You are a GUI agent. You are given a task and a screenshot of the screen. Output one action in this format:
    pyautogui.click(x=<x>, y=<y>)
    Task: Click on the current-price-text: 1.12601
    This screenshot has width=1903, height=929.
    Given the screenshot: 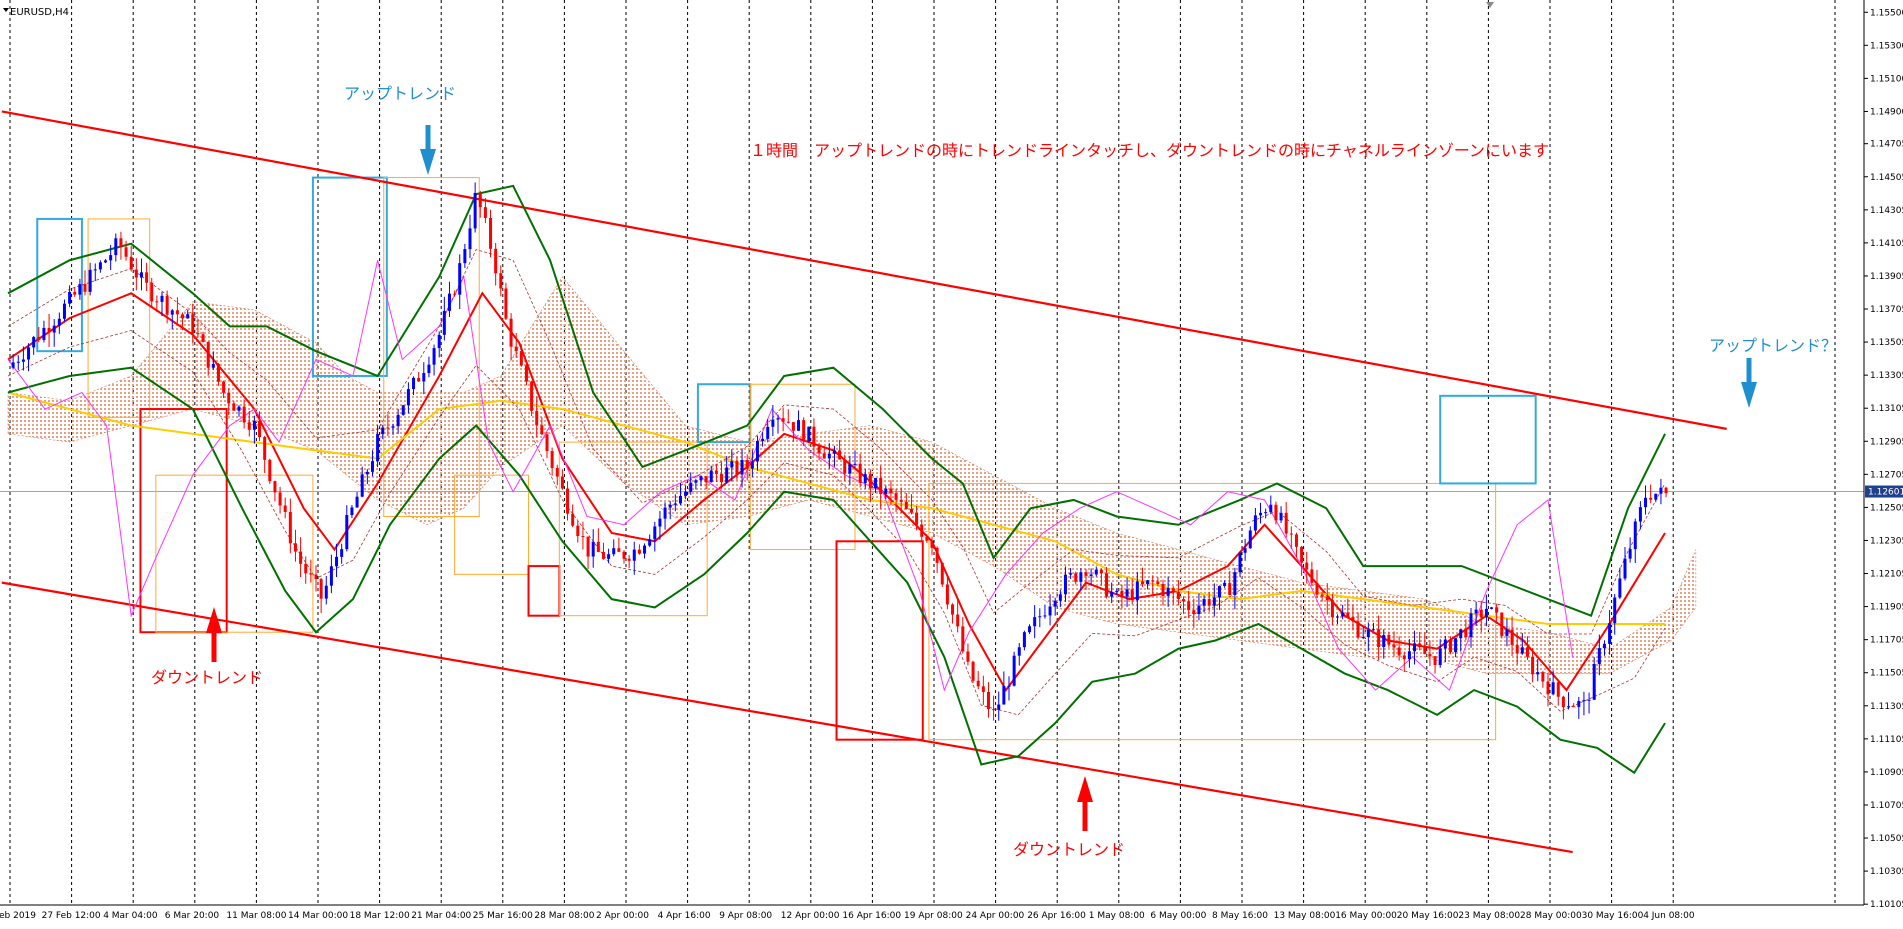 What is the action you would take?
    pyautogui.click(x=1885, y=493)
    